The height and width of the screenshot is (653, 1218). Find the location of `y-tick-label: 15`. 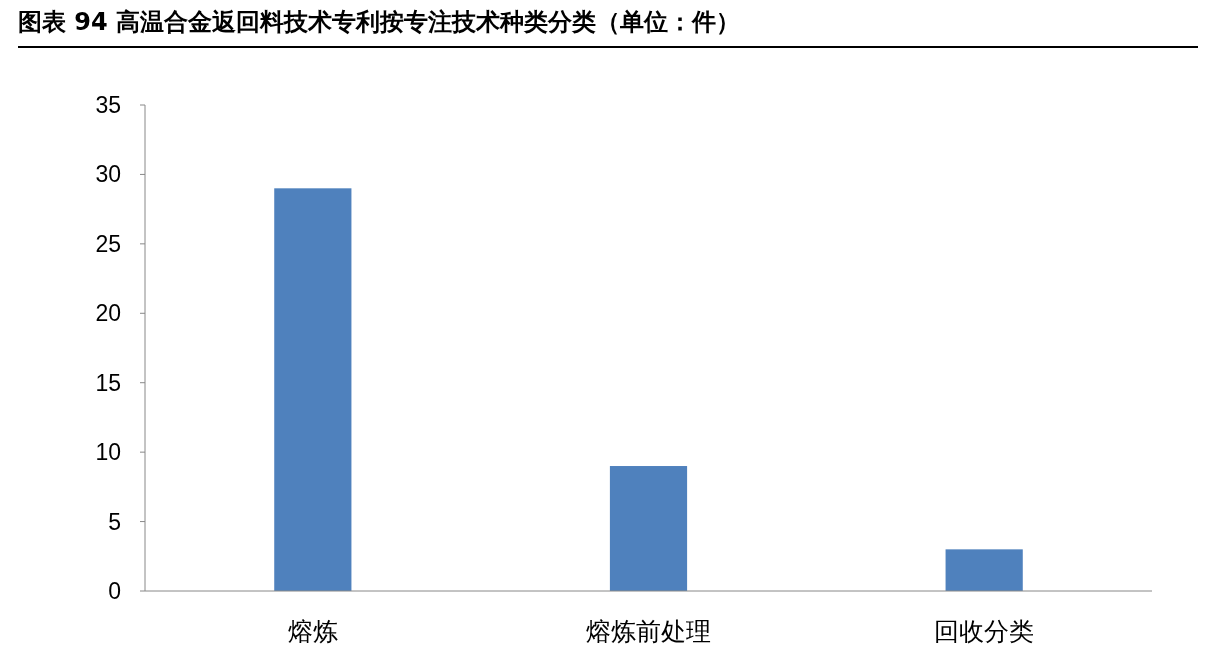

y-tick-label: 15 is located at coordinates (108, 382).